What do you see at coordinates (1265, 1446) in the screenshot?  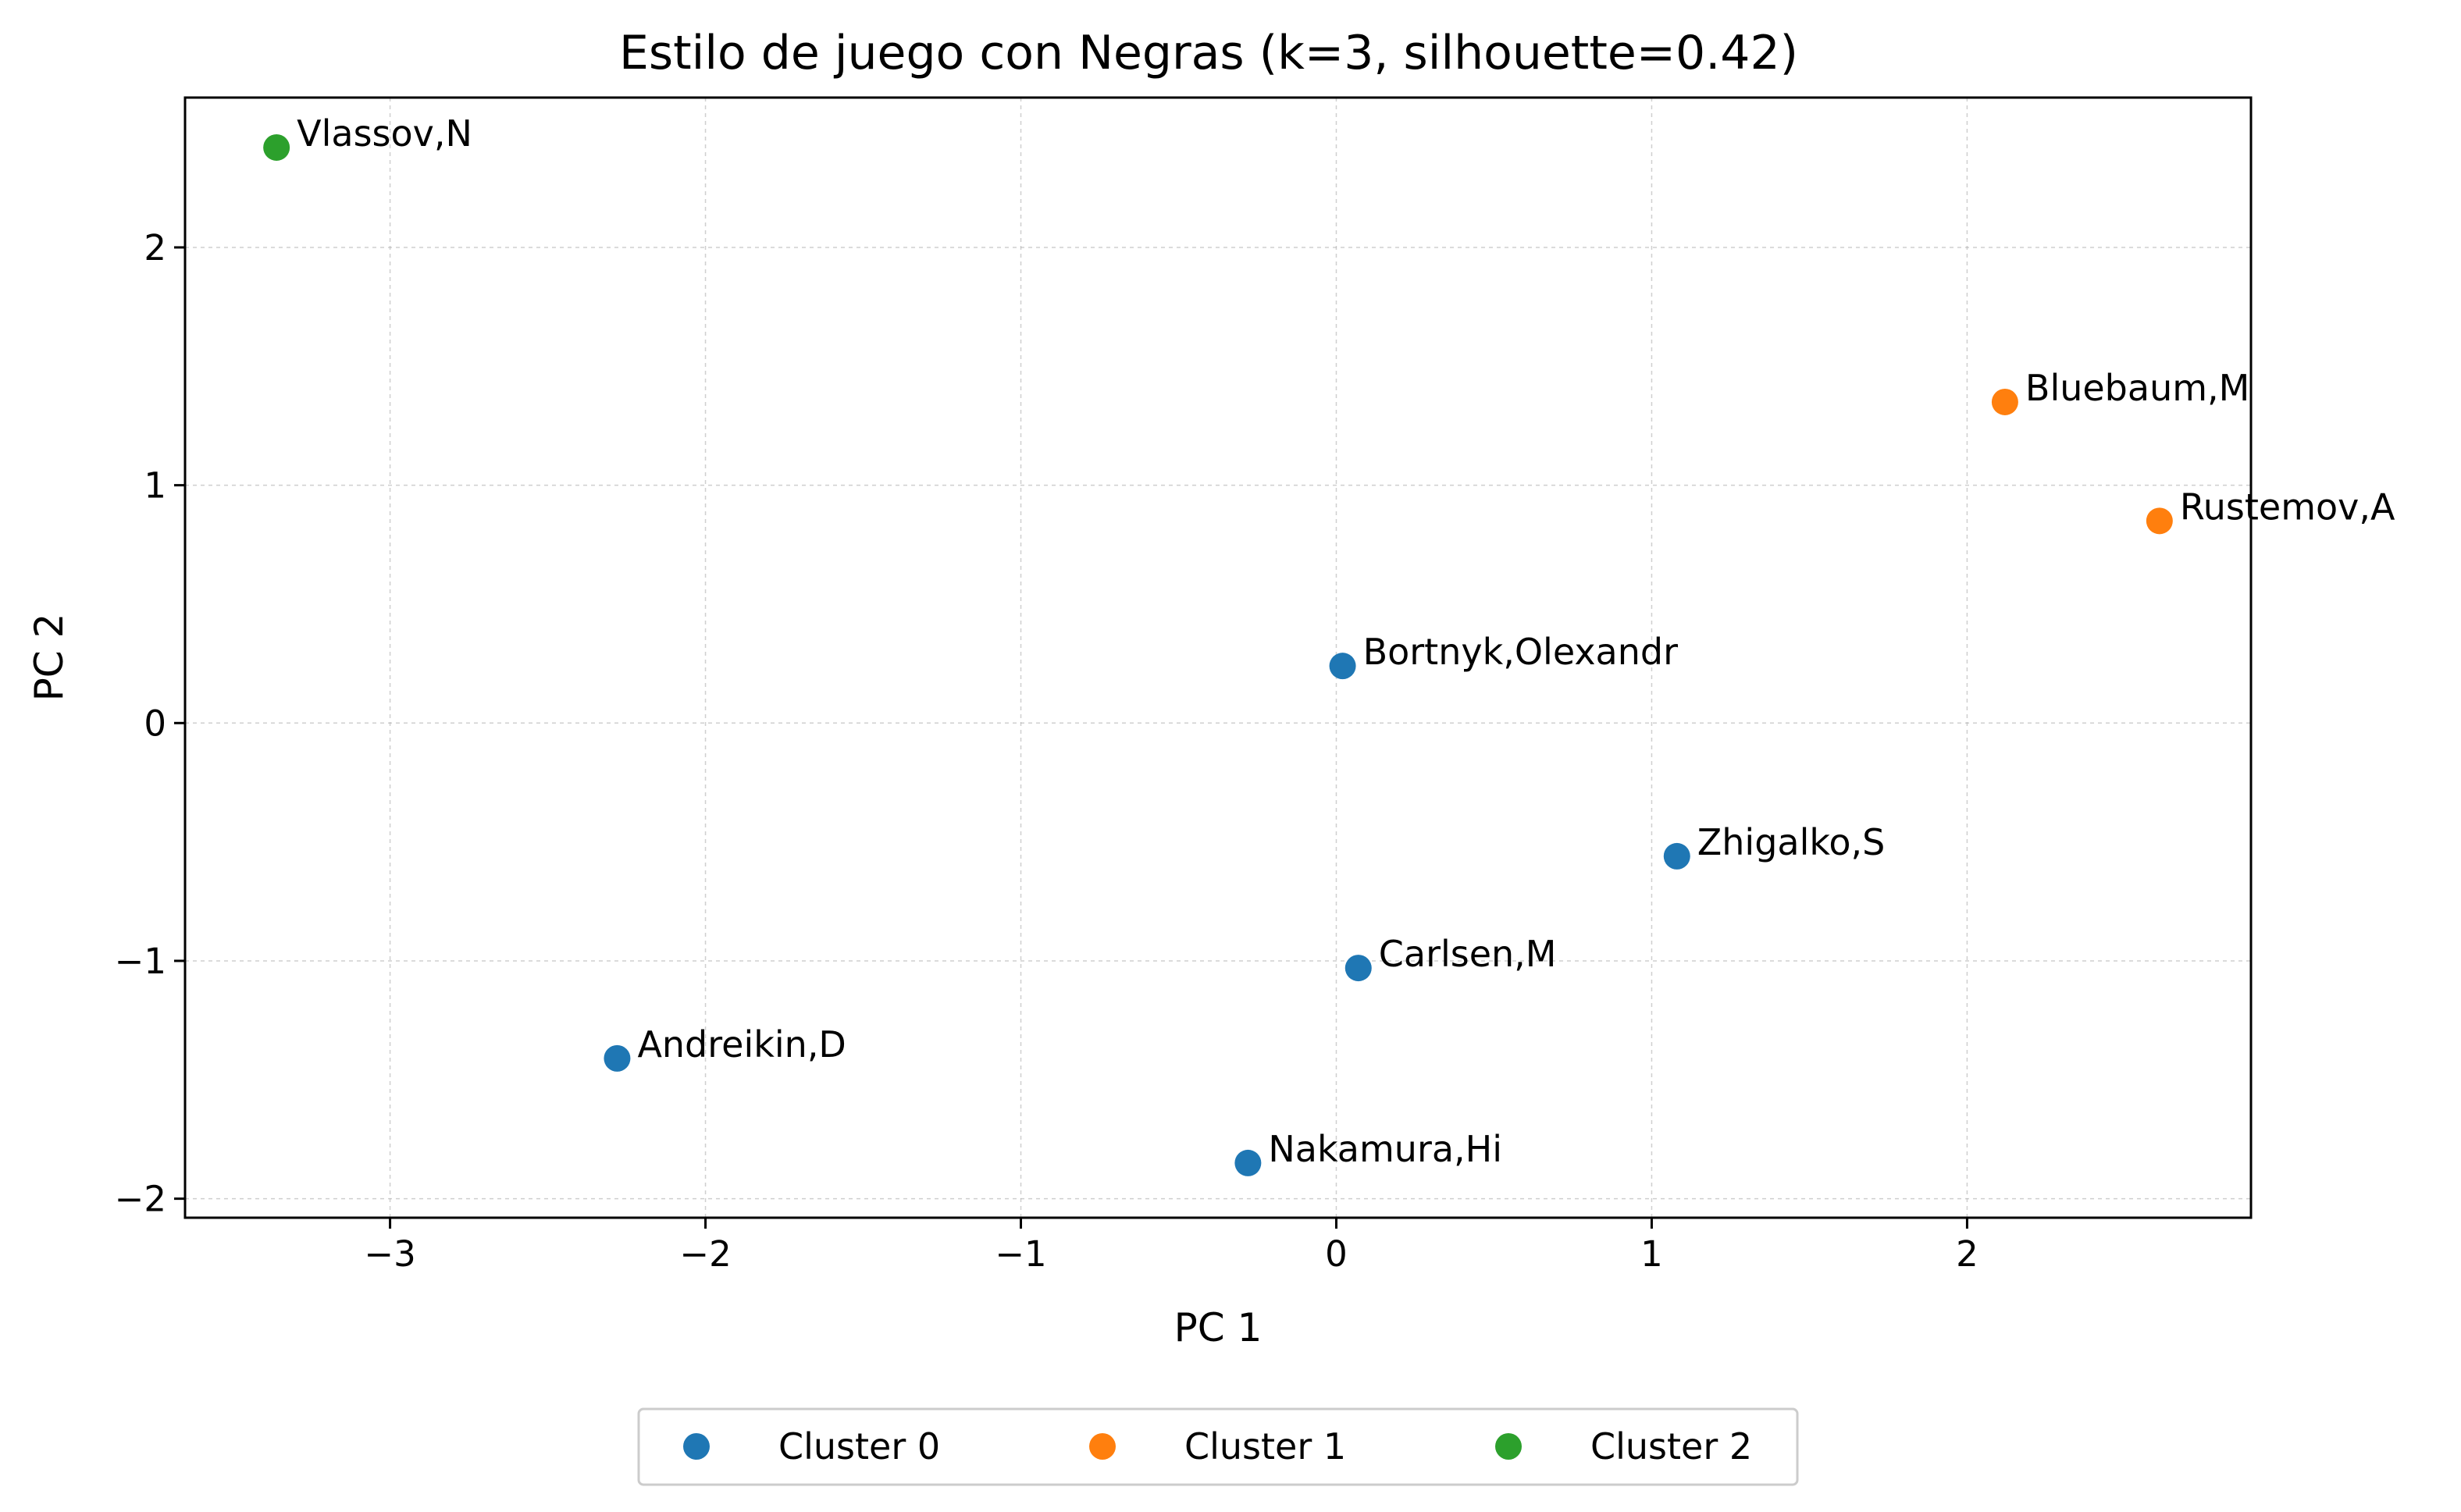 I see `legend-label: Cluster 1` at bounding box center [1265, 1446].